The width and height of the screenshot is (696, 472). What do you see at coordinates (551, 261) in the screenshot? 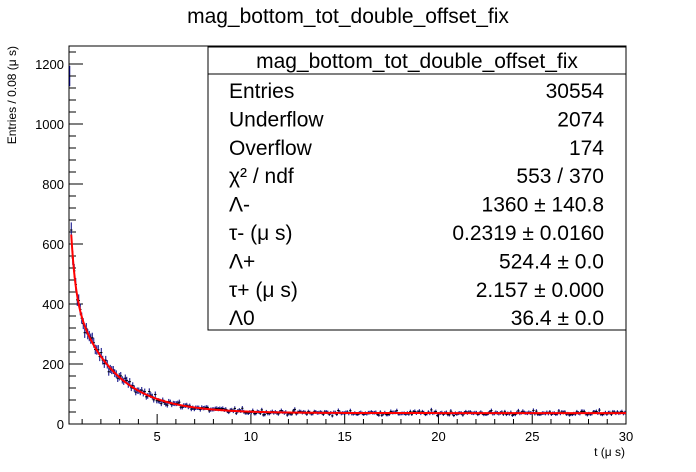
I see `stats-row-value: 524.4 ± 0.0` at bounding box center [551, 261].